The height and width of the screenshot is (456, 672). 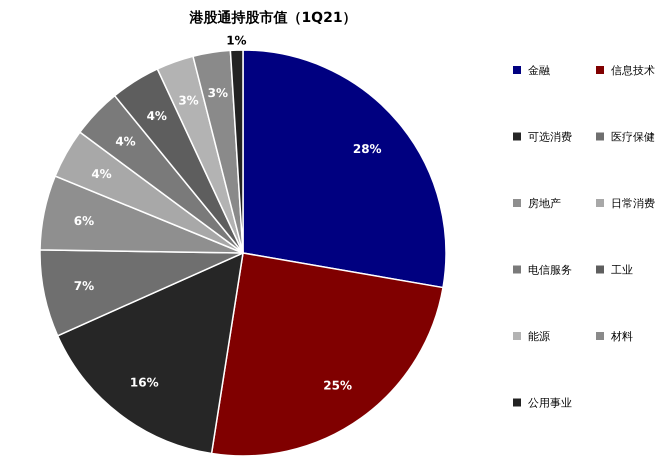 What do you see at coordinates (84, 221) in the screenshot?
I see `data-label: 6%` at bounding box center [84, 221].